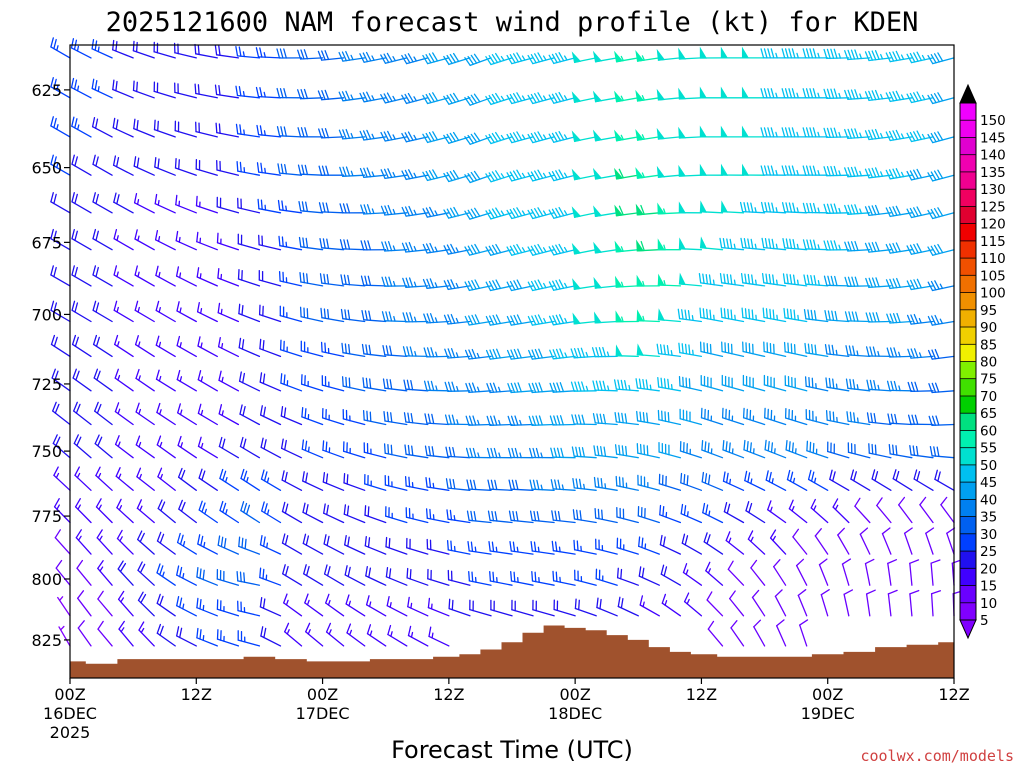  I want to click on y-tick-label: 725, so click(46, 384).